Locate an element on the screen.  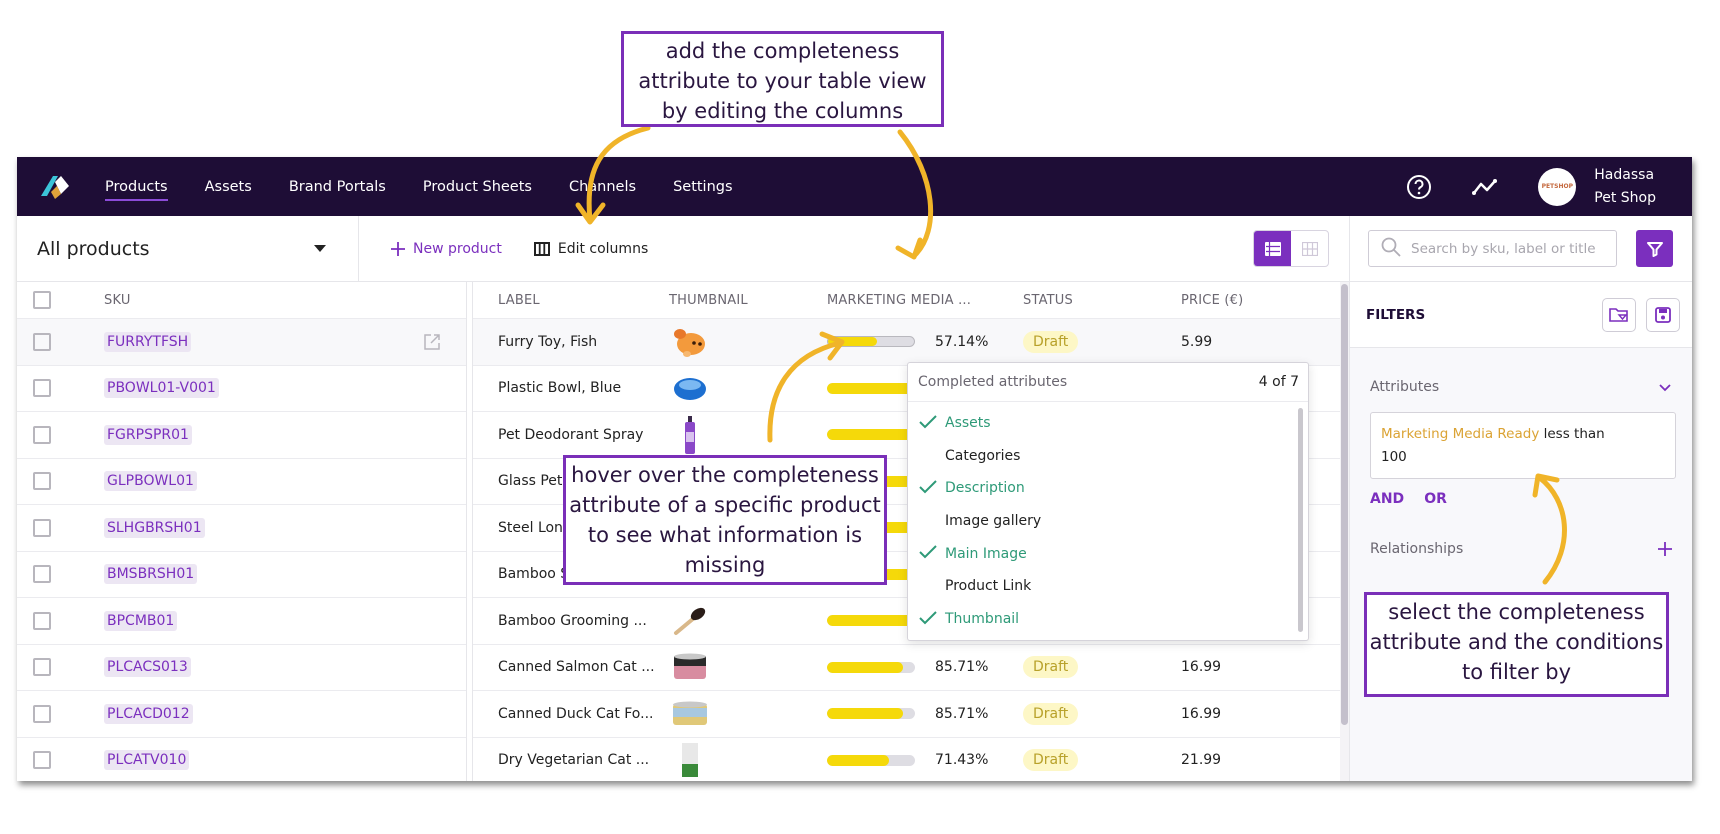
table-row: BPCMB01 is located at coordinates (241, 621).